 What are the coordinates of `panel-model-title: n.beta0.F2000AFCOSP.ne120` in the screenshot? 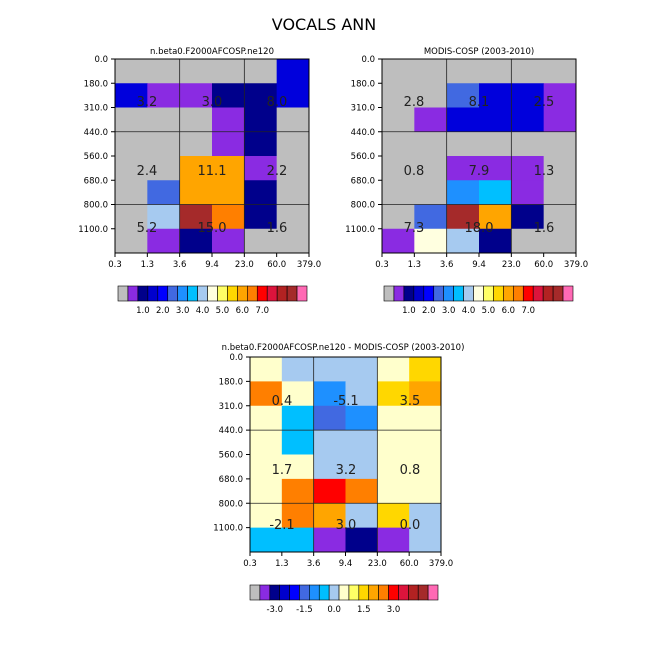 It's located at (212, 52).